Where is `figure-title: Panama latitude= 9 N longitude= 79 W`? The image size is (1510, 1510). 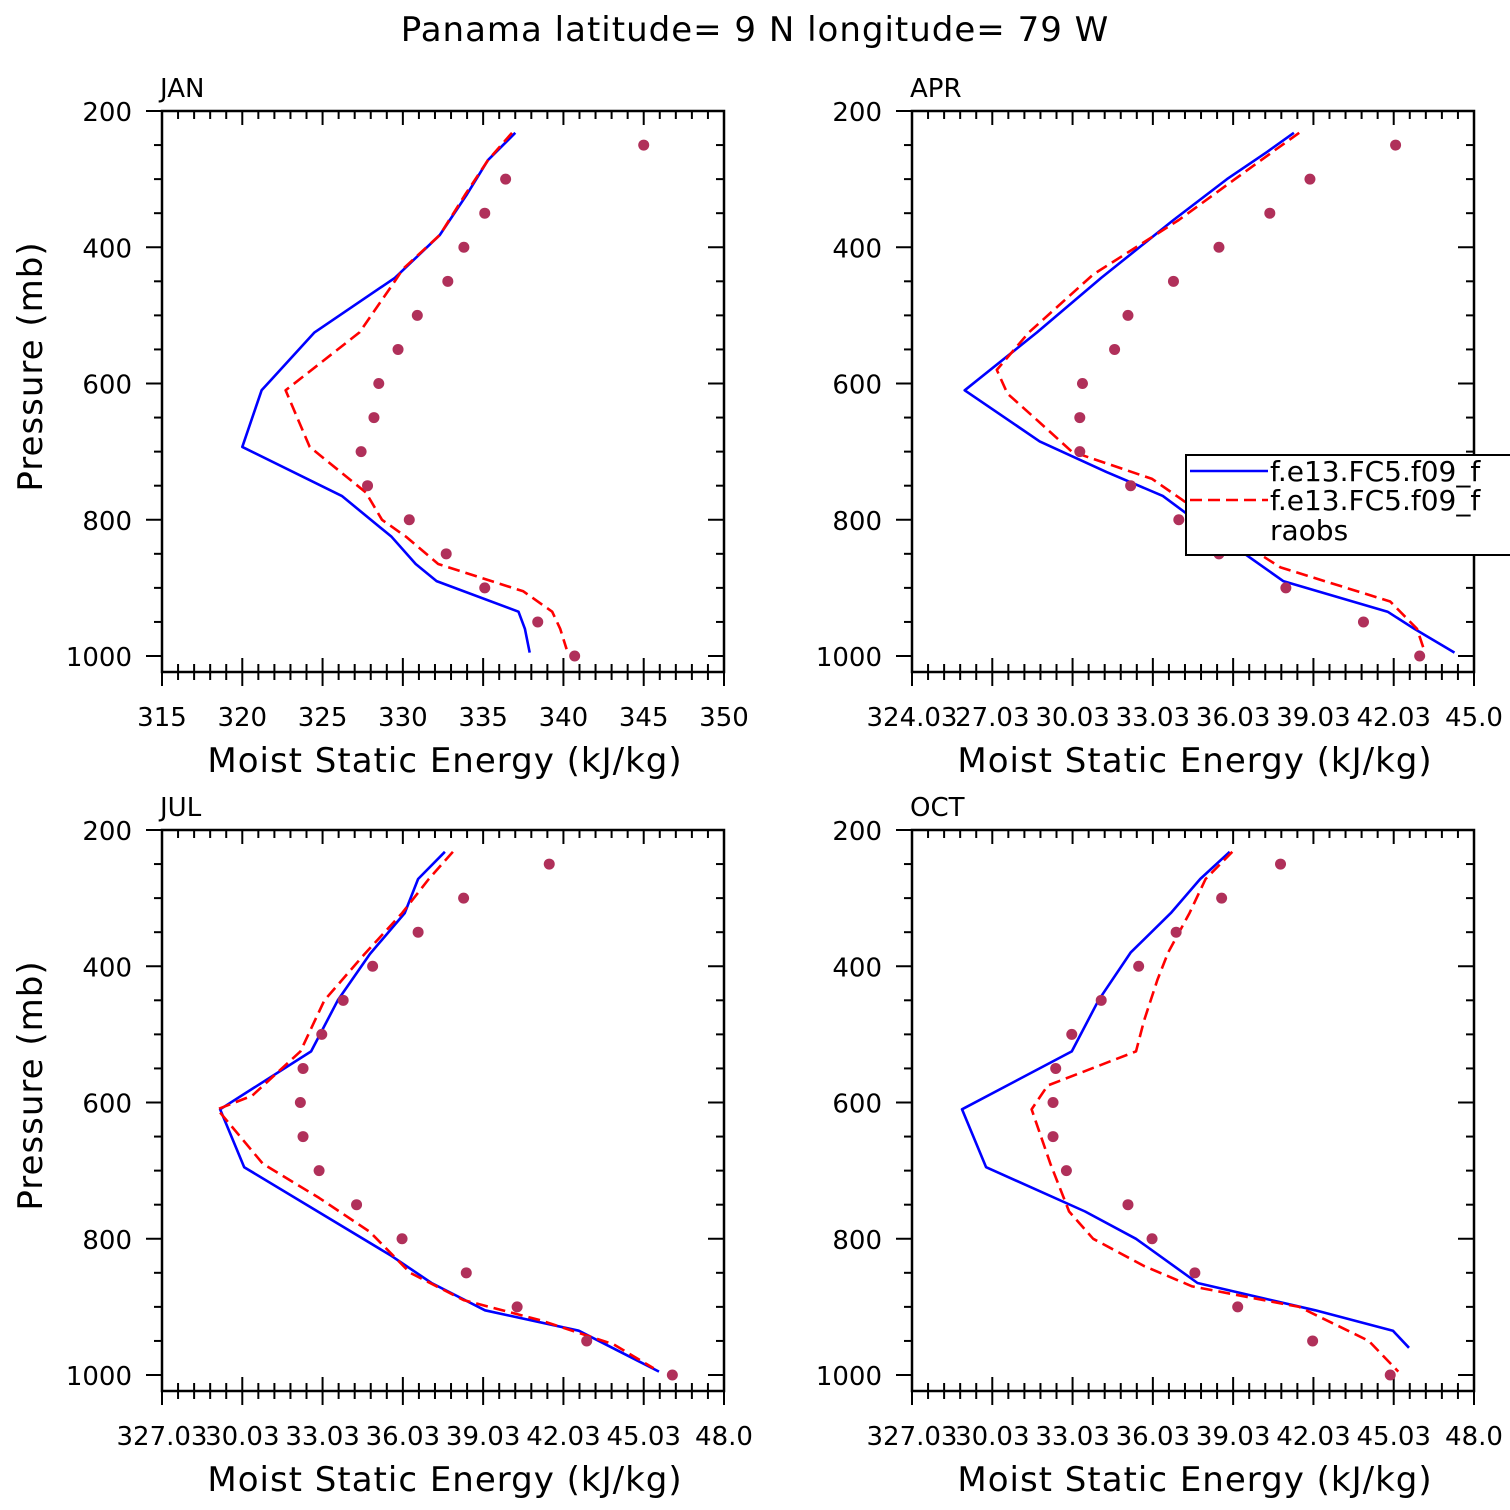
figure-title: Panama latitude= 9 N longitude= 79 W is located at coordinates (755, 30).